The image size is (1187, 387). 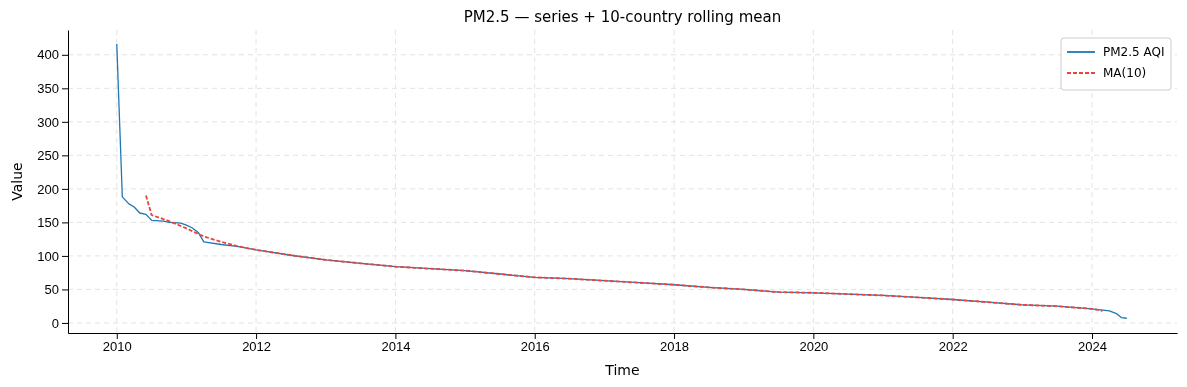 What do you see at coordinates (1092, 347) in the screenshot?
I see `x-tick-label: 2024` at bounding box center [1092, 347].